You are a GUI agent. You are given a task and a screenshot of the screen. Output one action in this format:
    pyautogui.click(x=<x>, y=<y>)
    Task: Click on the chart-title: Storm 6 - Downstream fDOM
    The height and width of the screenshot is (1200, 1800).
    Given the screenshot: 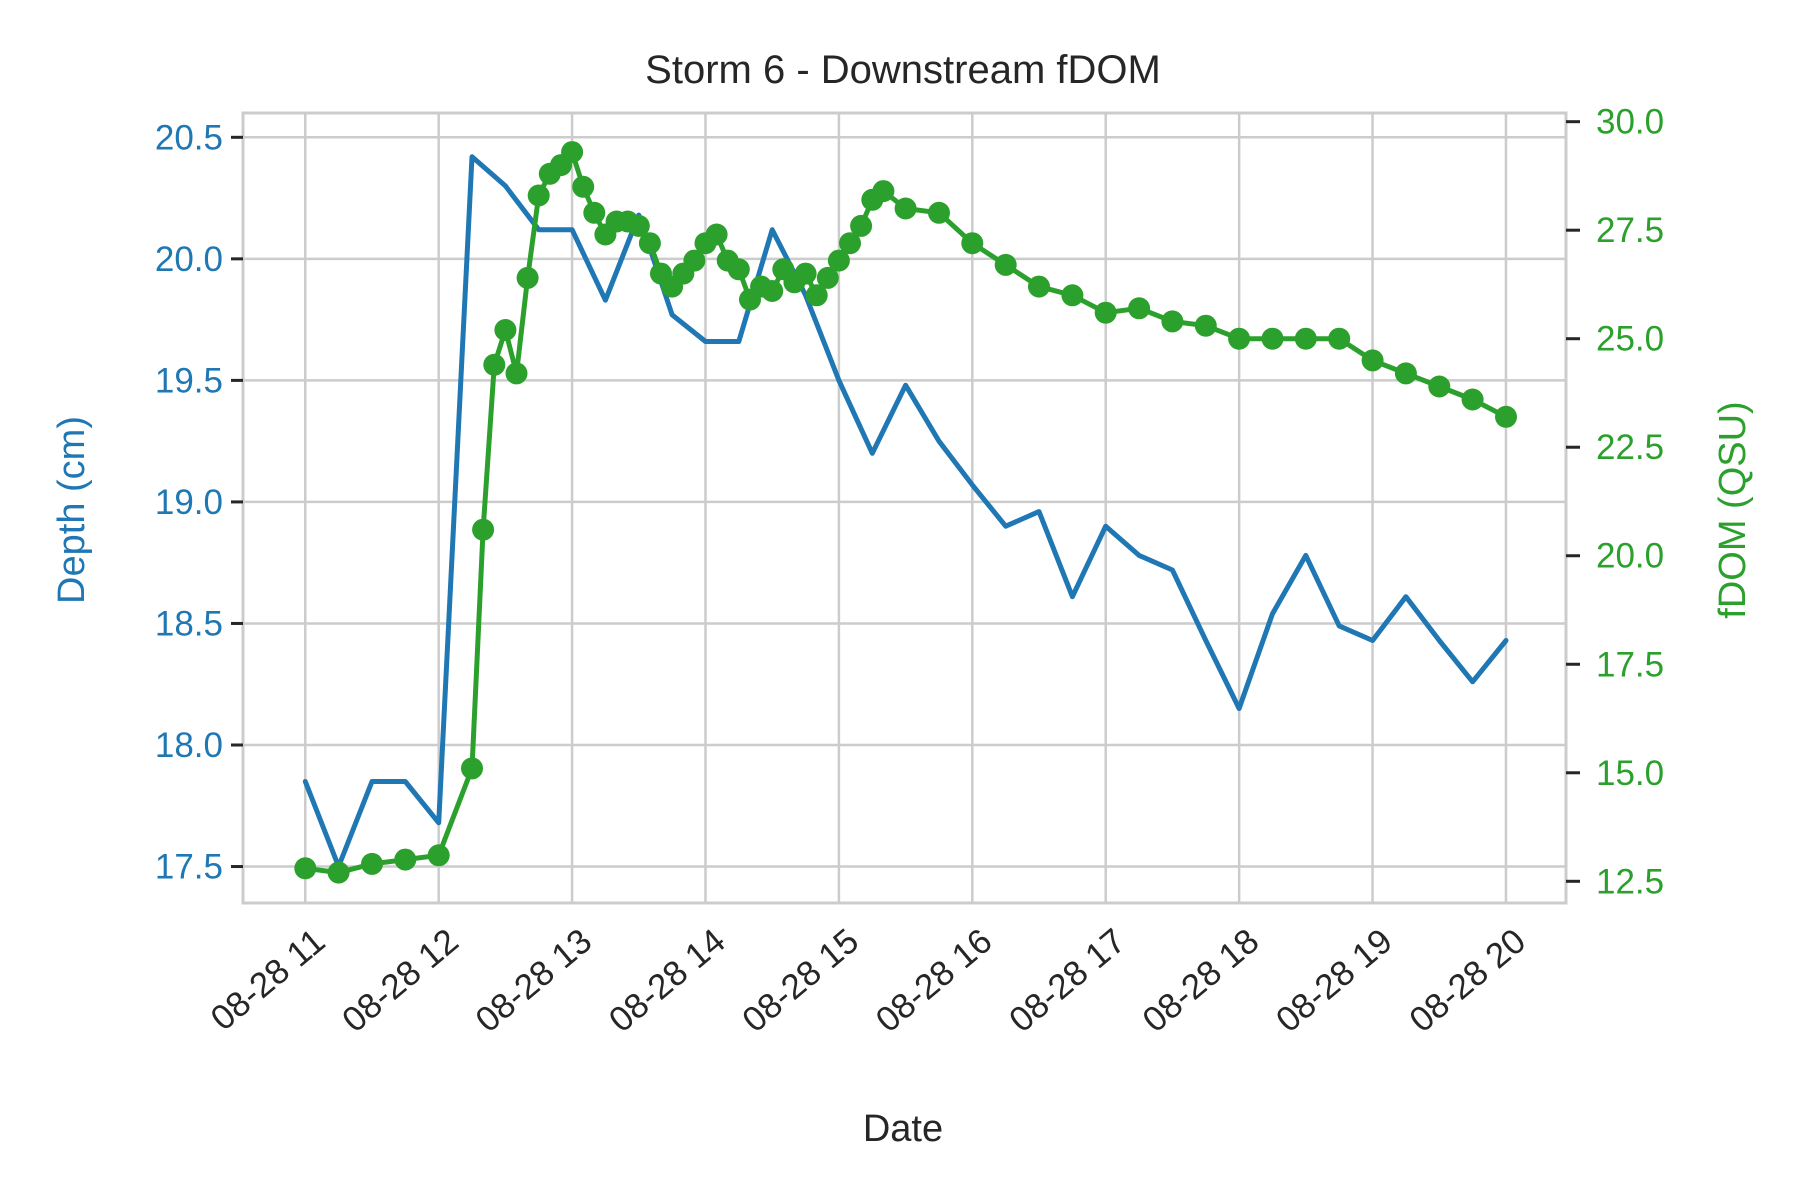 What is the action you would take?
    pyautogui.click(x=903, y=70)
    